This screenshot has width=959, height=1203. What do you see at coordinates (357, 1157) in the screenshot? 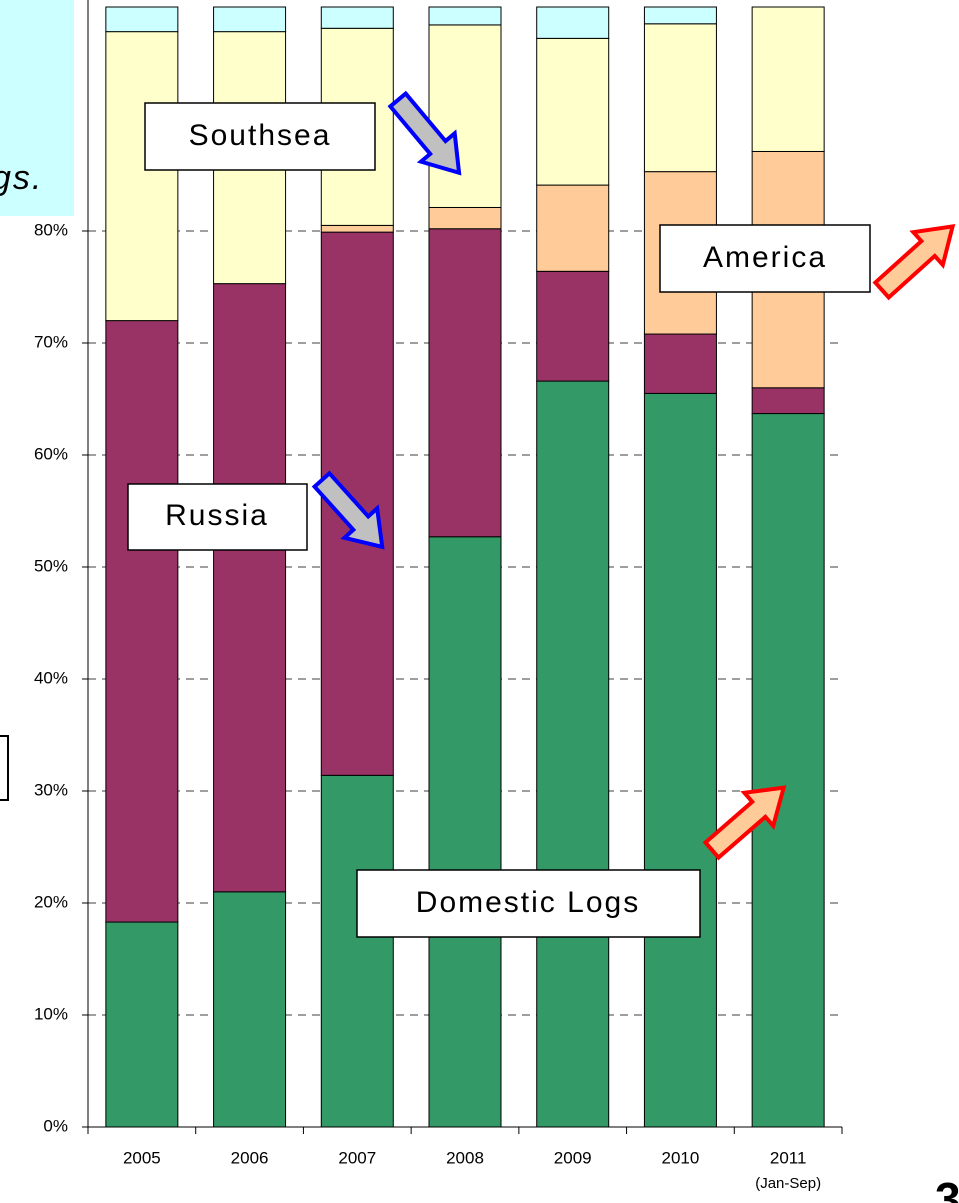
I see `x-tick-label: 2007` at bounding box center [357, 1157].